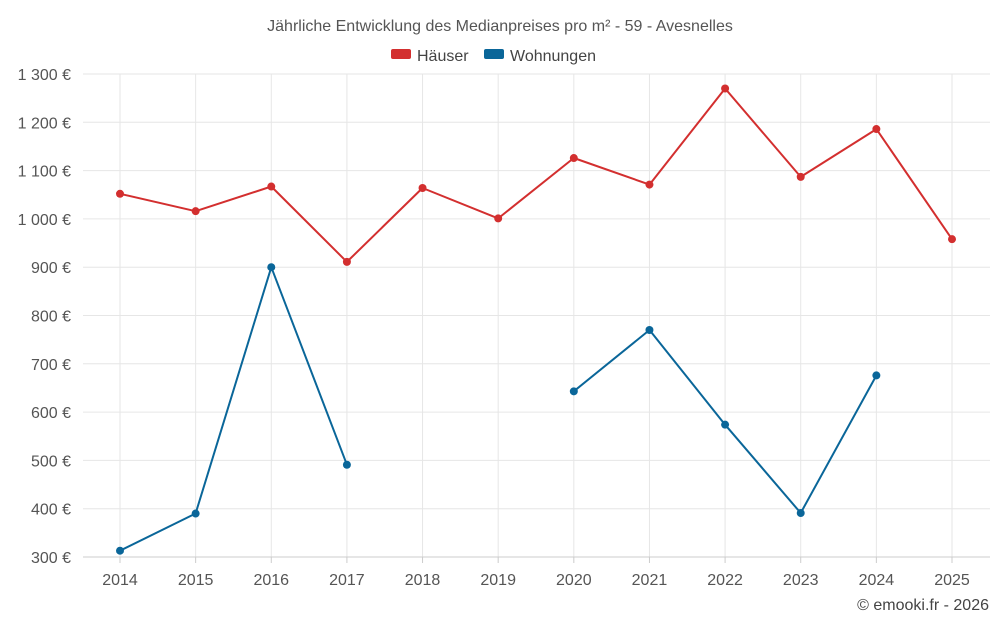 This screenshot has height=625, width=1000. I want to click on x-tick-label: 2017, so click(347, 580).